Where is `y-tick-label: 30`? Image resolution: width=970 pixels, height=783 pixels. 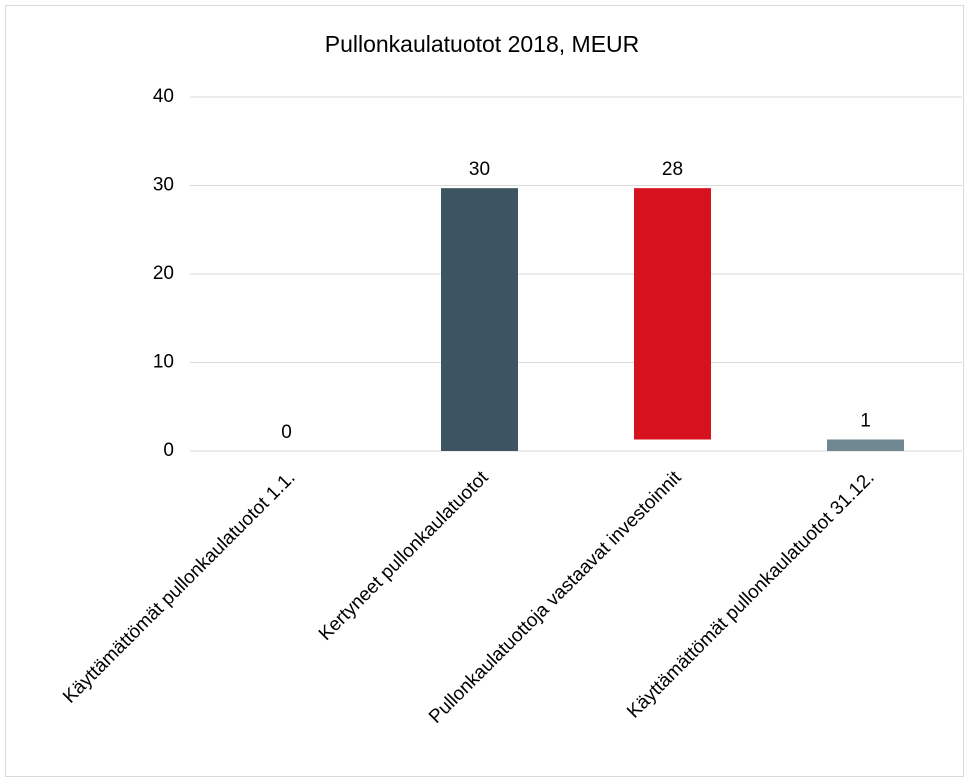 y-tick-label: 30 is located at coordinates (163, 185).